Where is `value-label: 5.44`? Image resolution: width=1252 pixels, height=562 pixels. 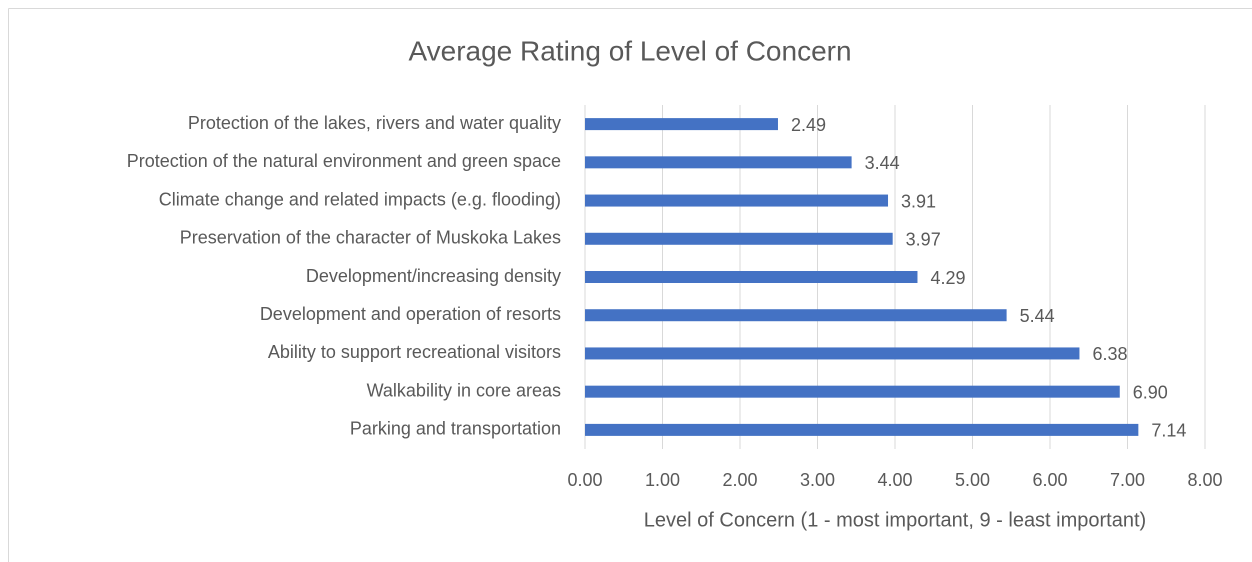
value-label: 5.44 is located at coordinates (1037, 316).